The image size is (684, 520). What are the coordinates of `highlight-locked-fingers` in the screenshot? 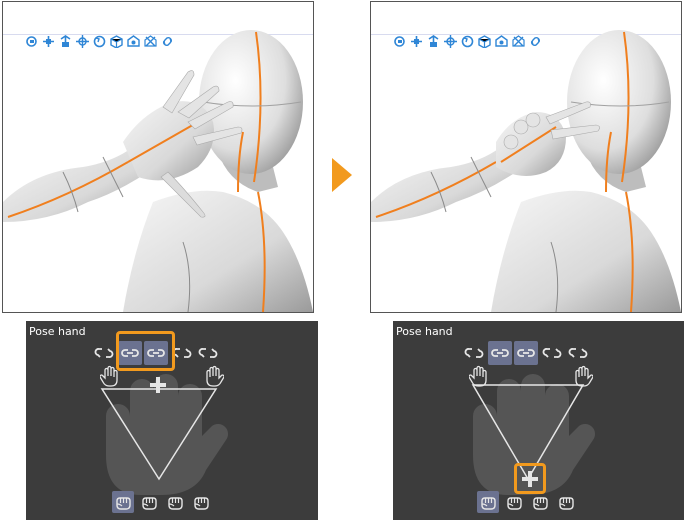 It's located at (145, 351).